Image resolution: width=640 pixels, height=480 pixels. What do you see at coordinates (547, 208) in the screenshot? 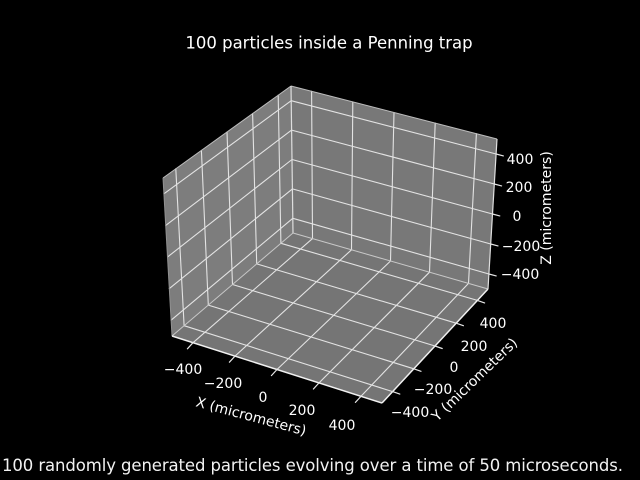
I see `z-axis-label: Z (micrometers)` at bounding box center [547, 208].